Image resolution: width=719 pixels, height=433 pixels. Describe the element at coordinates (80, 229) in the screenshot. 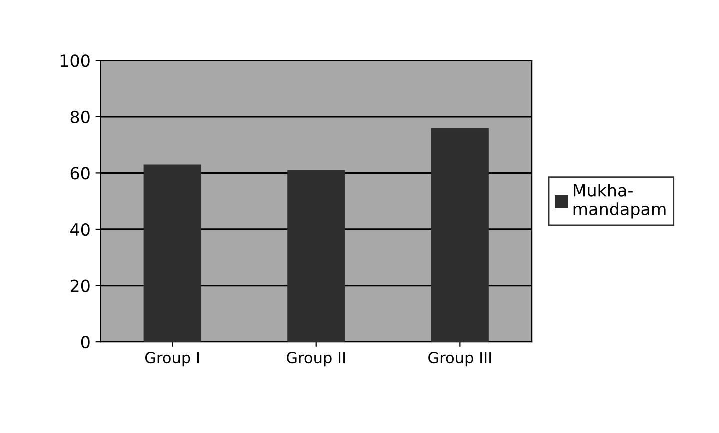

I see `y-tick-label: 40` at that location.